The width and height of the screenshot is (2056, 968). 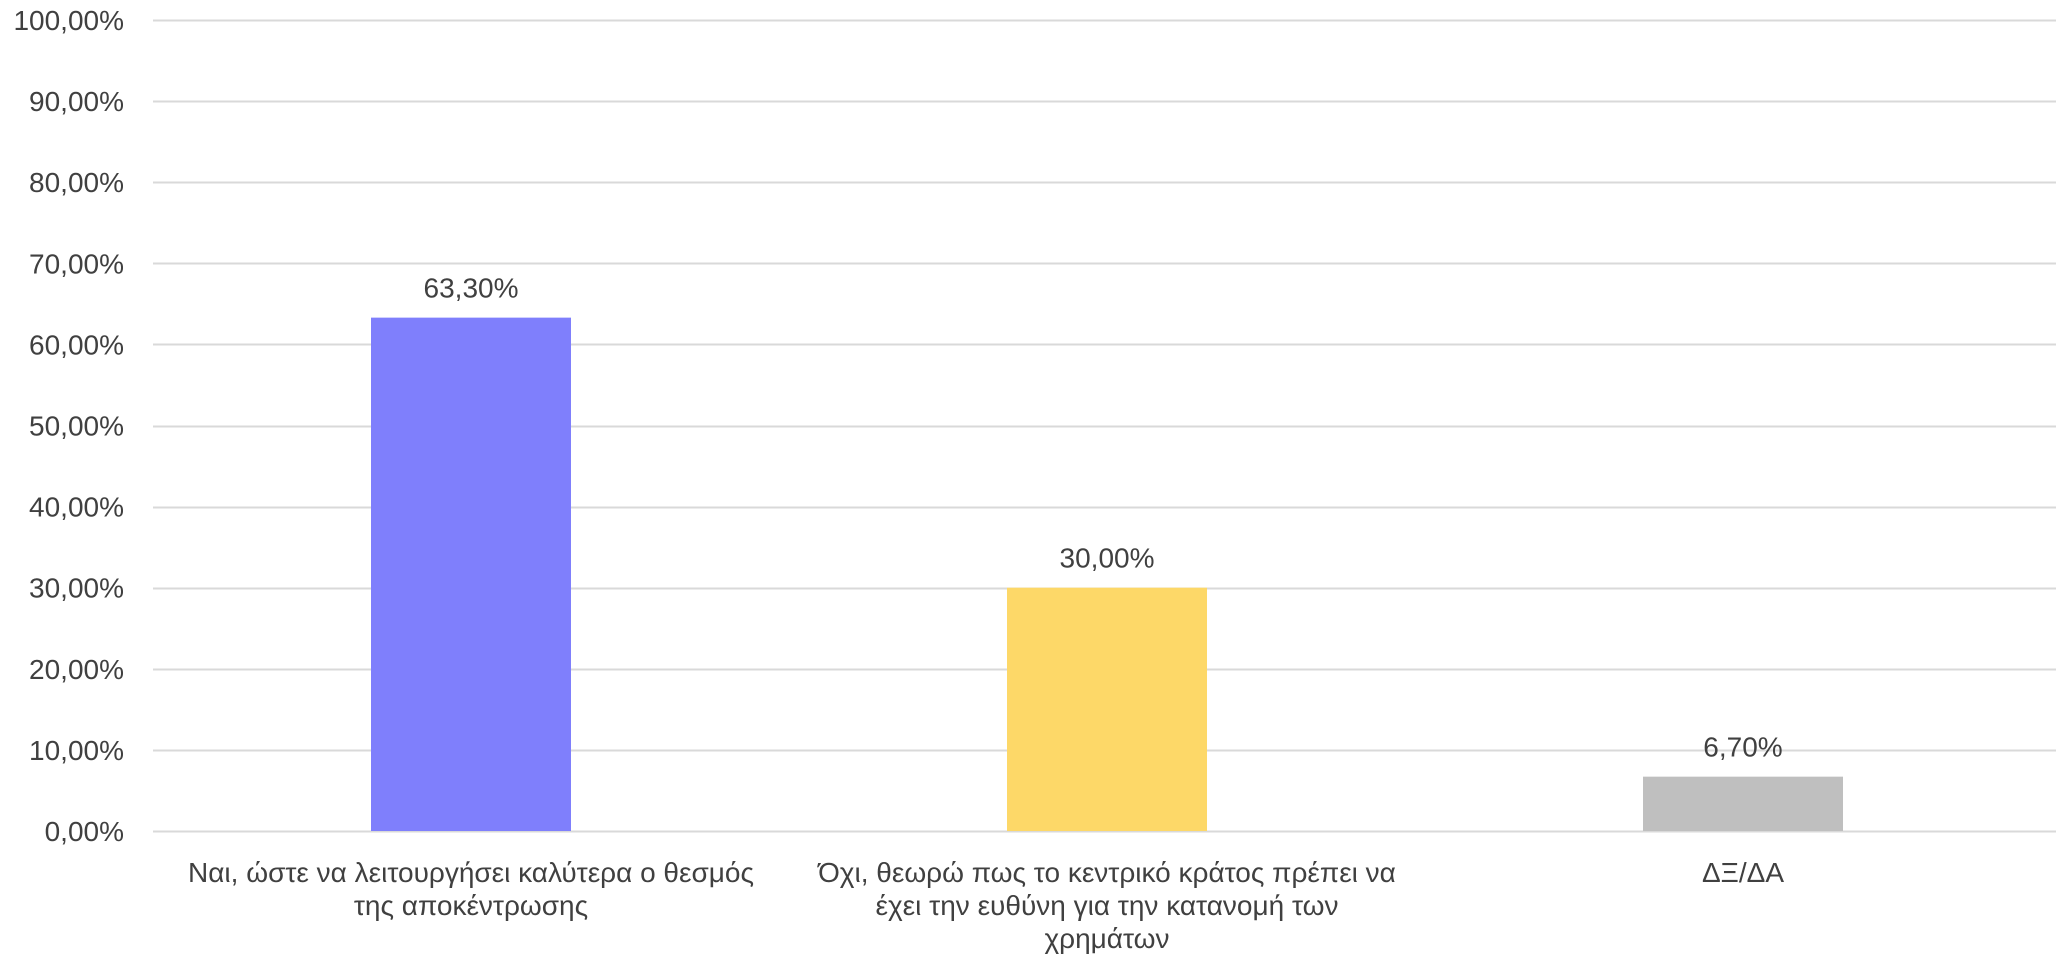 What do you see at coordinates (76, 669) in the screenshot?
I see `y-tick-label: 20,00%` at bounding box center [76, 669].